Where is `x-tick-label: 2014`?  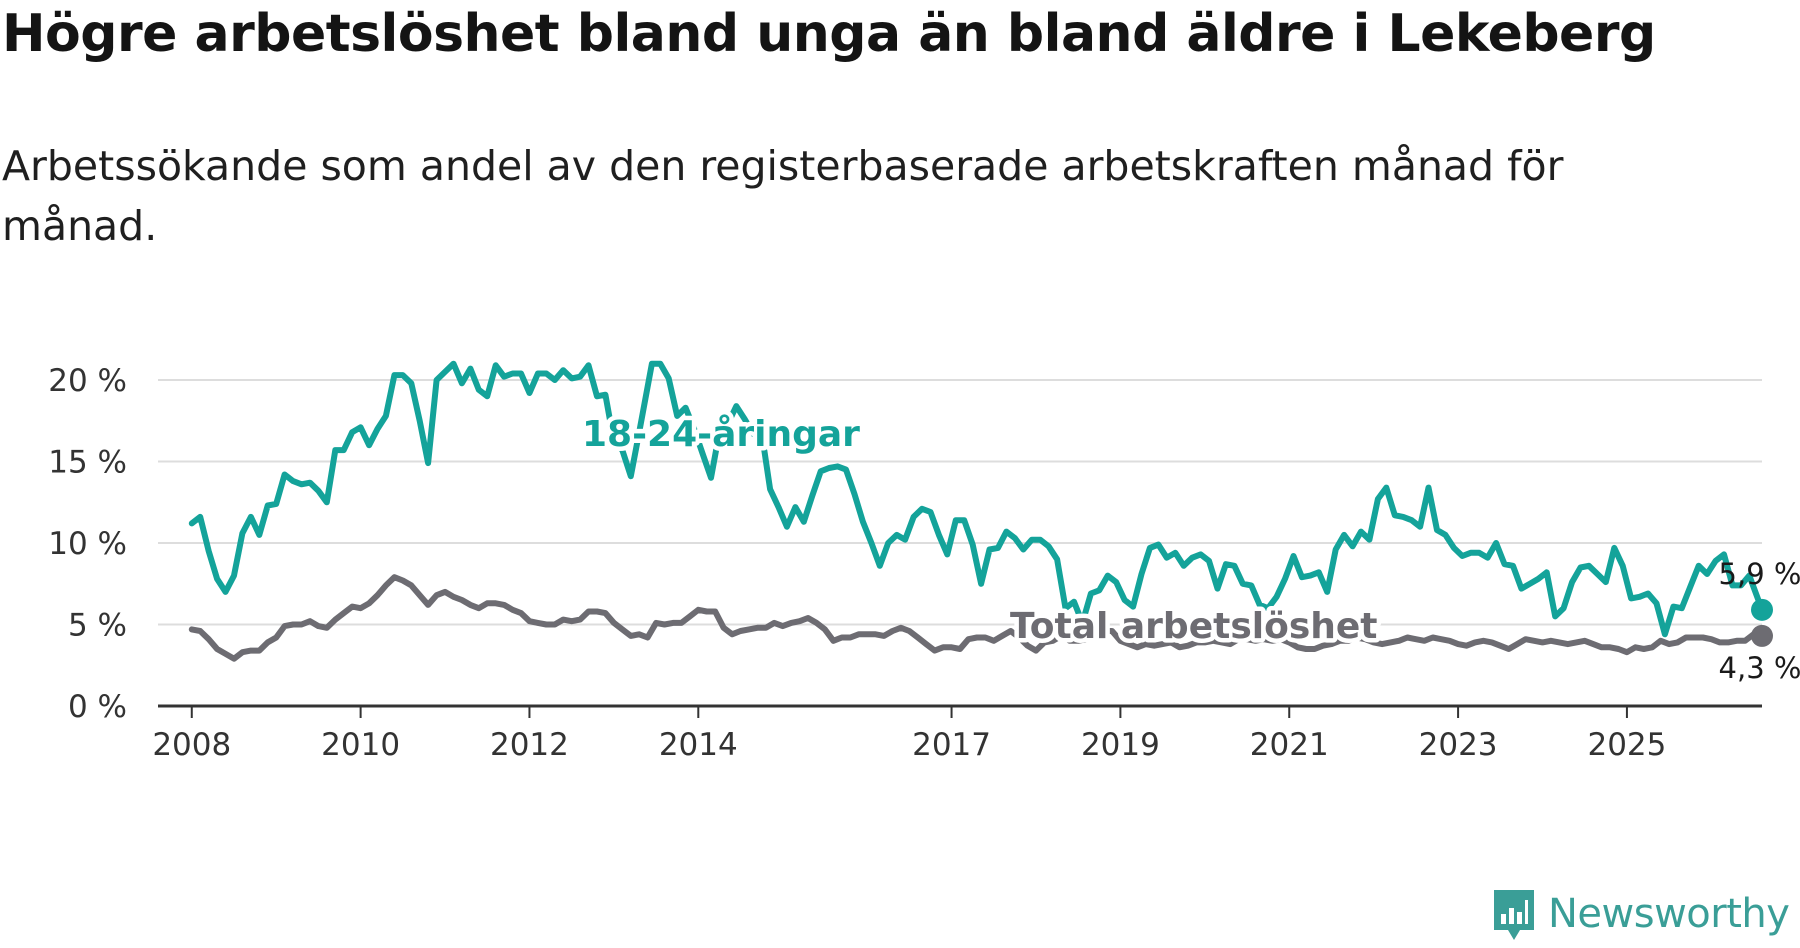
x-tick-label: 2014 is located at coordinates (698, 745).